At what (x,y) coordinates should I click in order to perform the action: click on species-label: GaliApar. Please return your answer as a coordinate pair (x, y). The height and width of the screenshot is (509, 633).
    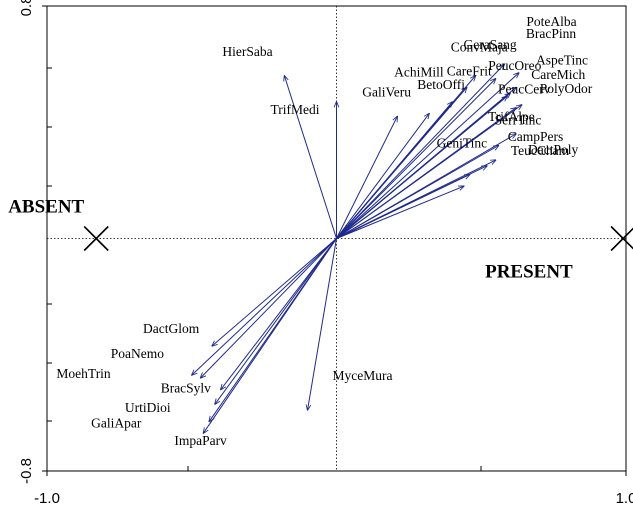
    Looking at the image, I should click on (116, 423).